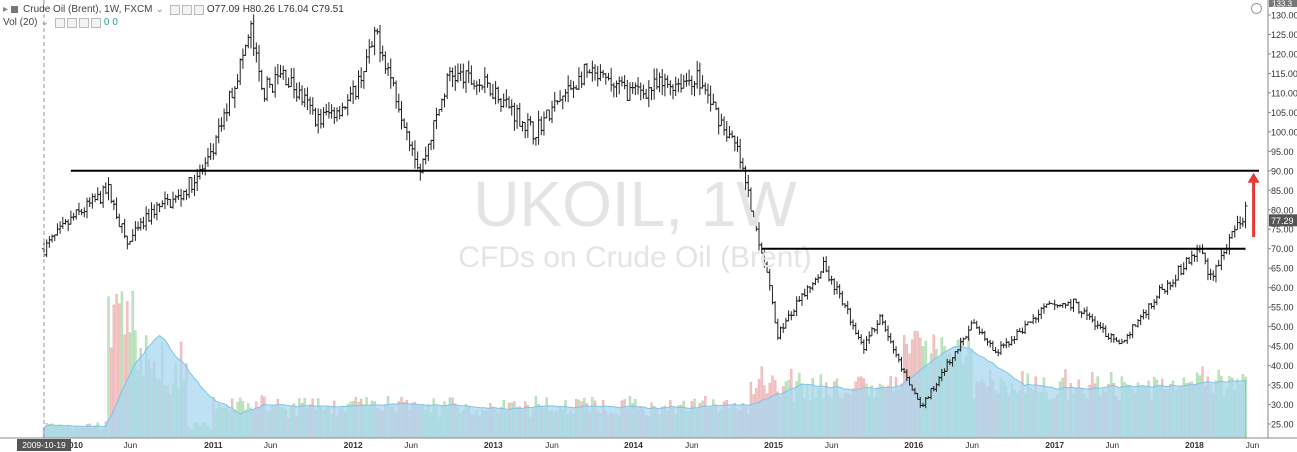  I want to click on price-axis-top-badge, so click(1283, 3).